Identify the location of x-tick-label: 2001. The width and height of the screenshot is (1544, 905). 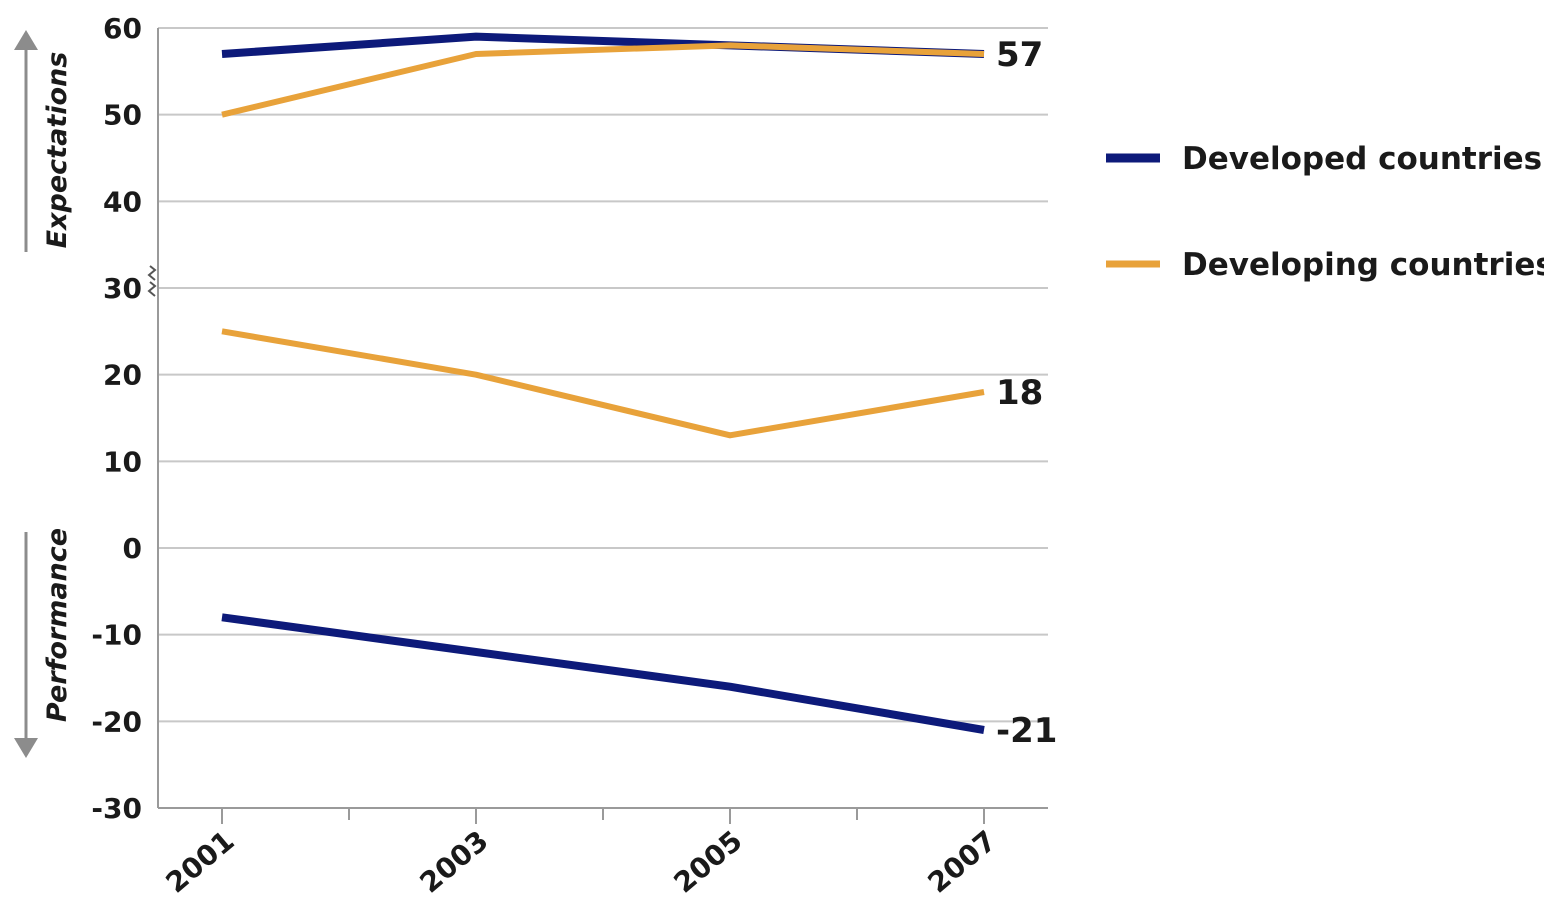
(200, 861).